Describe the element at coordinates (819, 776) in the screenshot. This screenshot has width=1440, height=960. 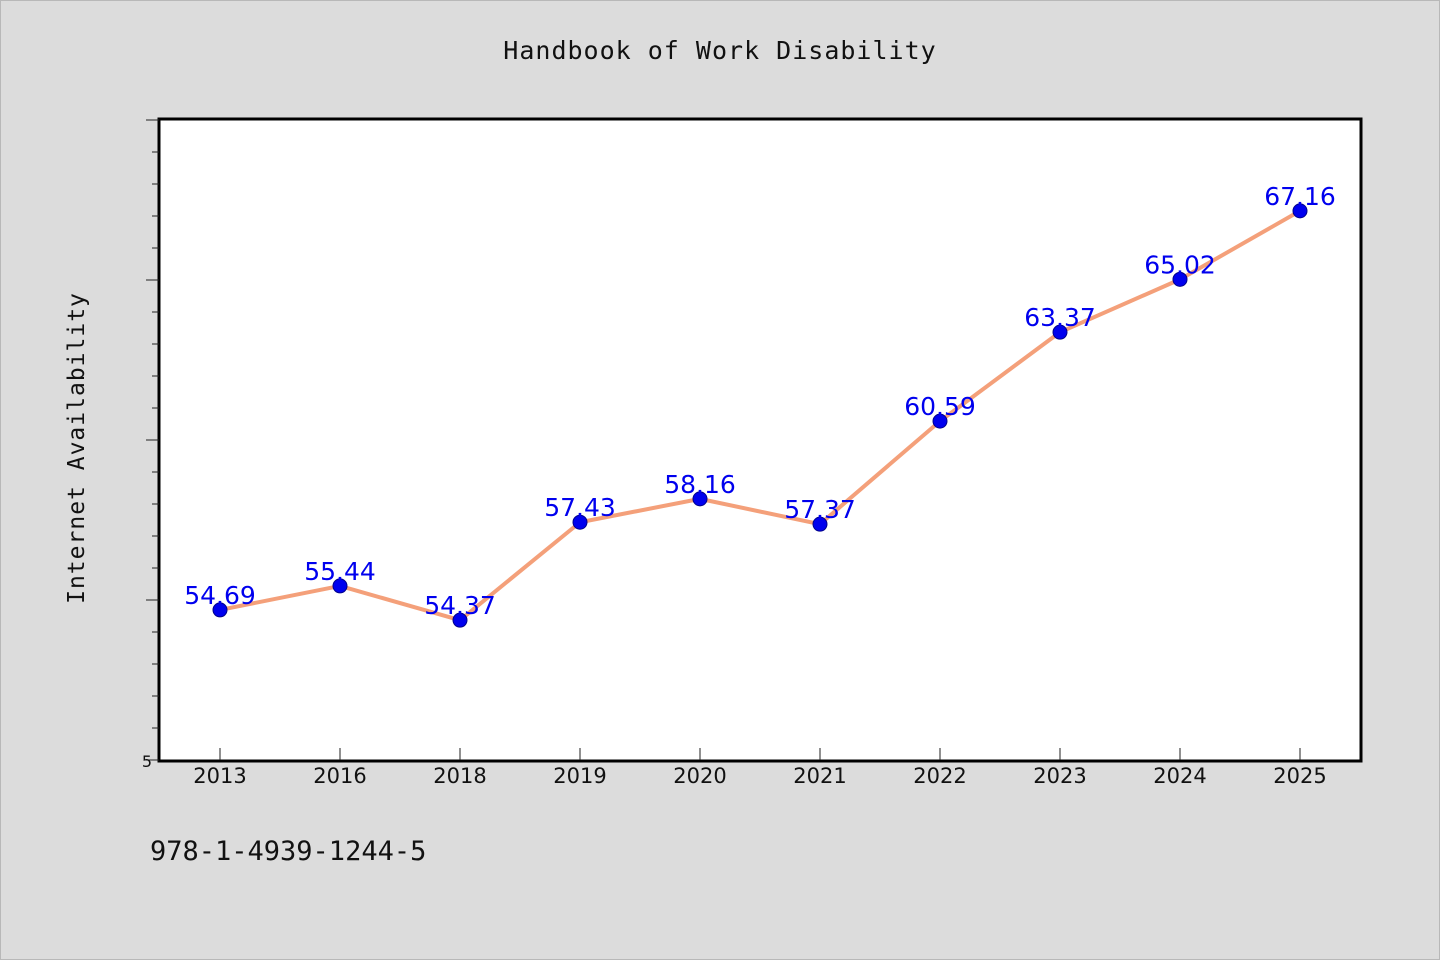
I see `x-tick-label: 2021` at that location.